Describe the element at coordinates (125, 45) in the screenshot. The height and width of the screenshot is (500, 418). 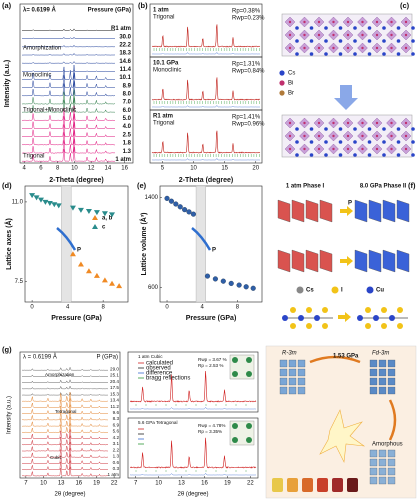
I see `pressure-label: 22.2` at that location.